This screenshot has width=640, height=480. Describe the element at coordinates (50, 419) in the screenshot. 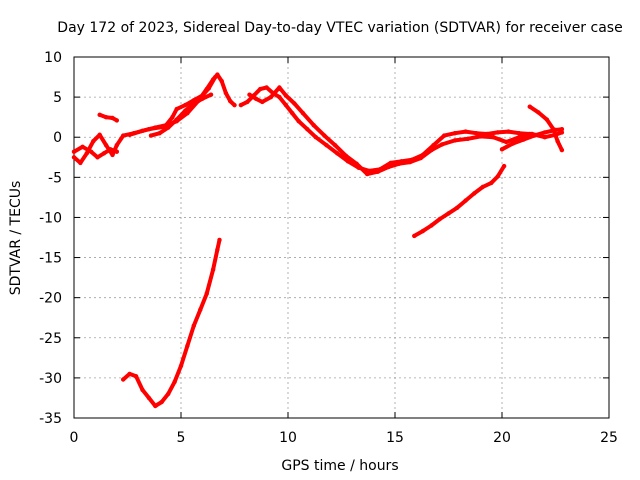

I see `y-tick-label: -35` at that location.